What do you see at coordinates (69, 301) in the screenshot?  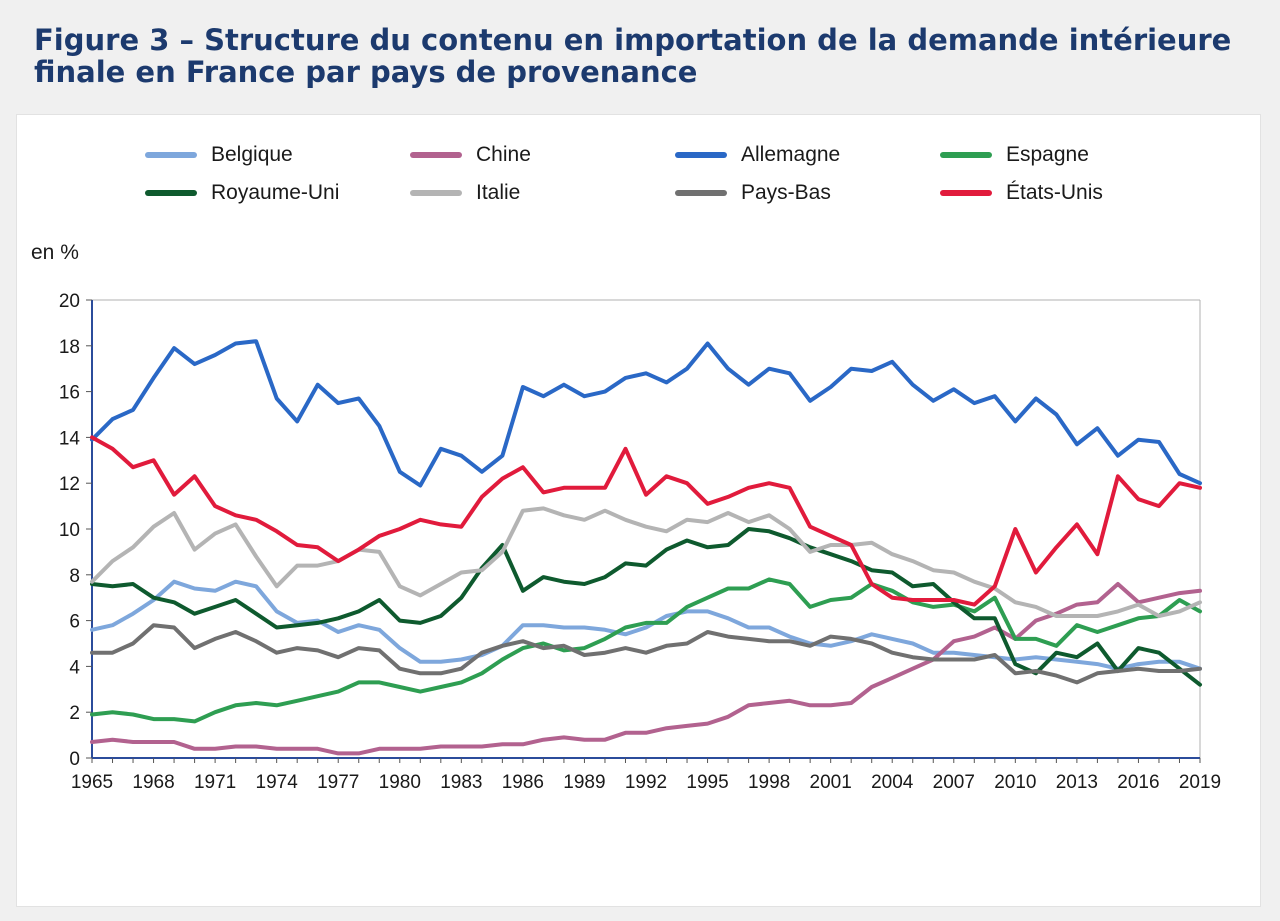 I see `y-tick-label: 20` at bounding box center [69, 301].